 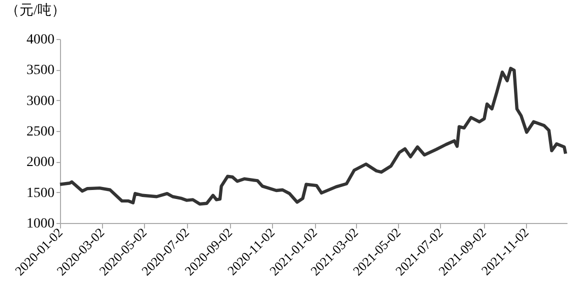 I want to click on y-tick-label: 1500, so click(x=40, y=193).